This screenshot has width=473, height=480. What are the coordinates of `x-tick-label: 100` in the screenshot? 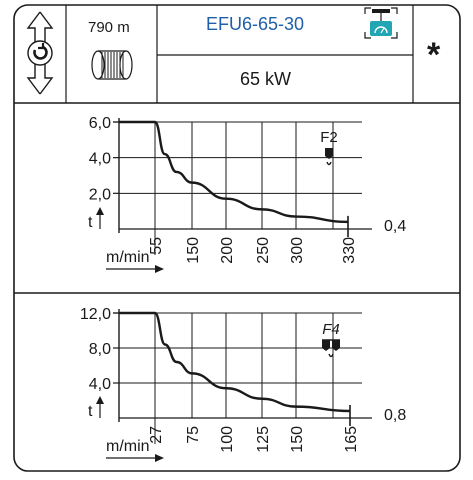 It's located at (227, 439).